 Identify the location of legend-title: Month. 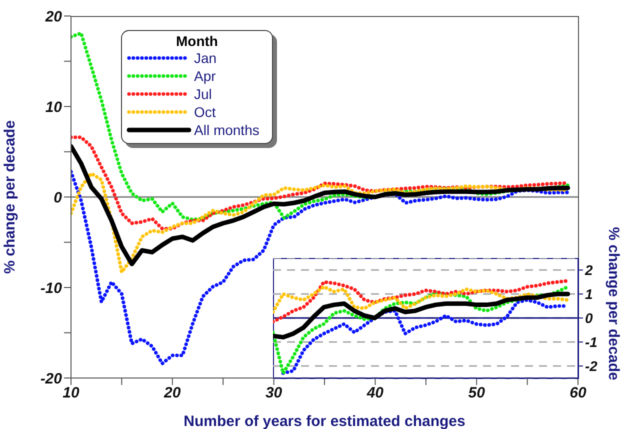
(197, 41).